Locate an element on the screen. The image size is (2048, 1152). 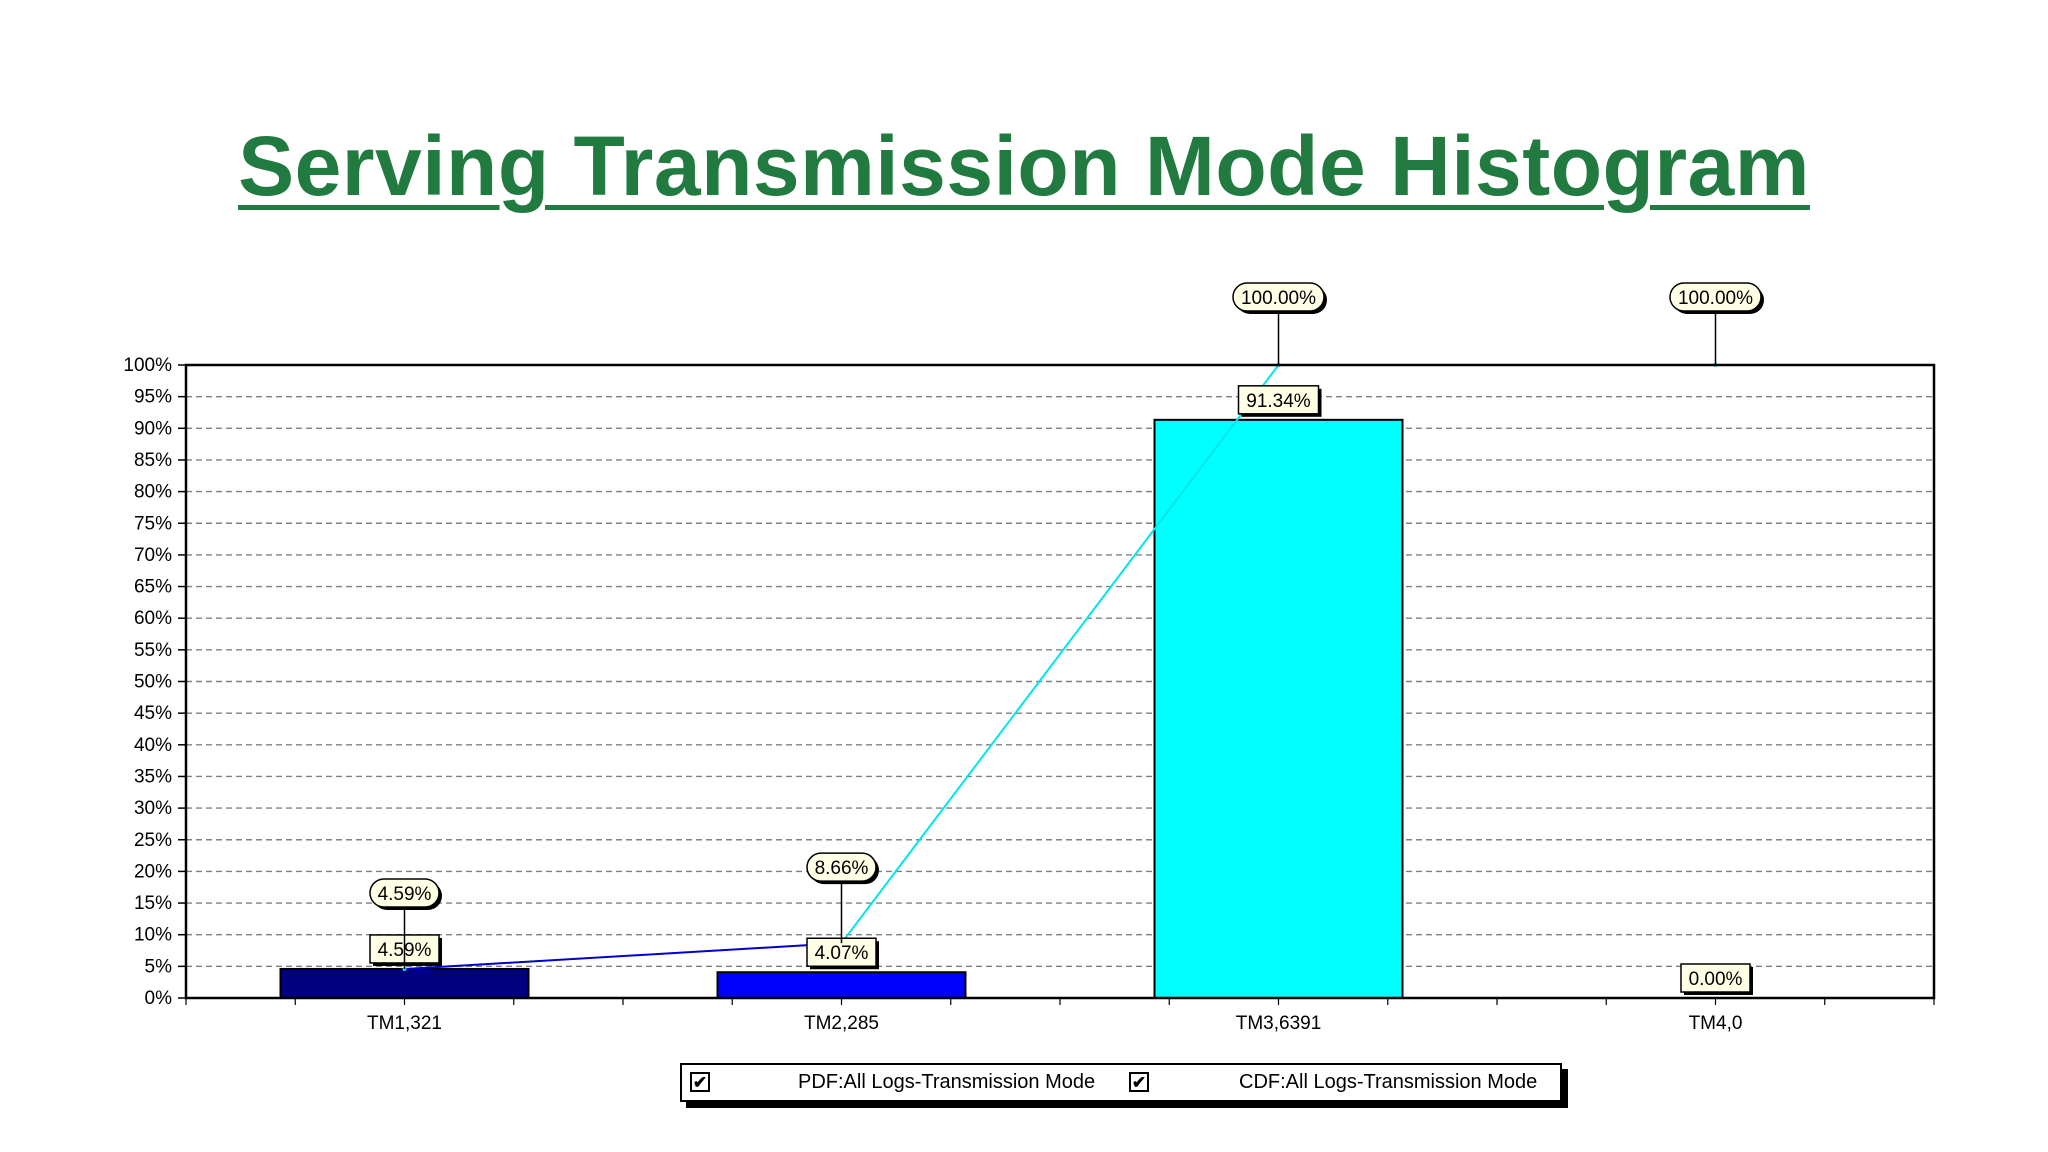
y-tick-label: 5% is located at coordinates (159, 966).